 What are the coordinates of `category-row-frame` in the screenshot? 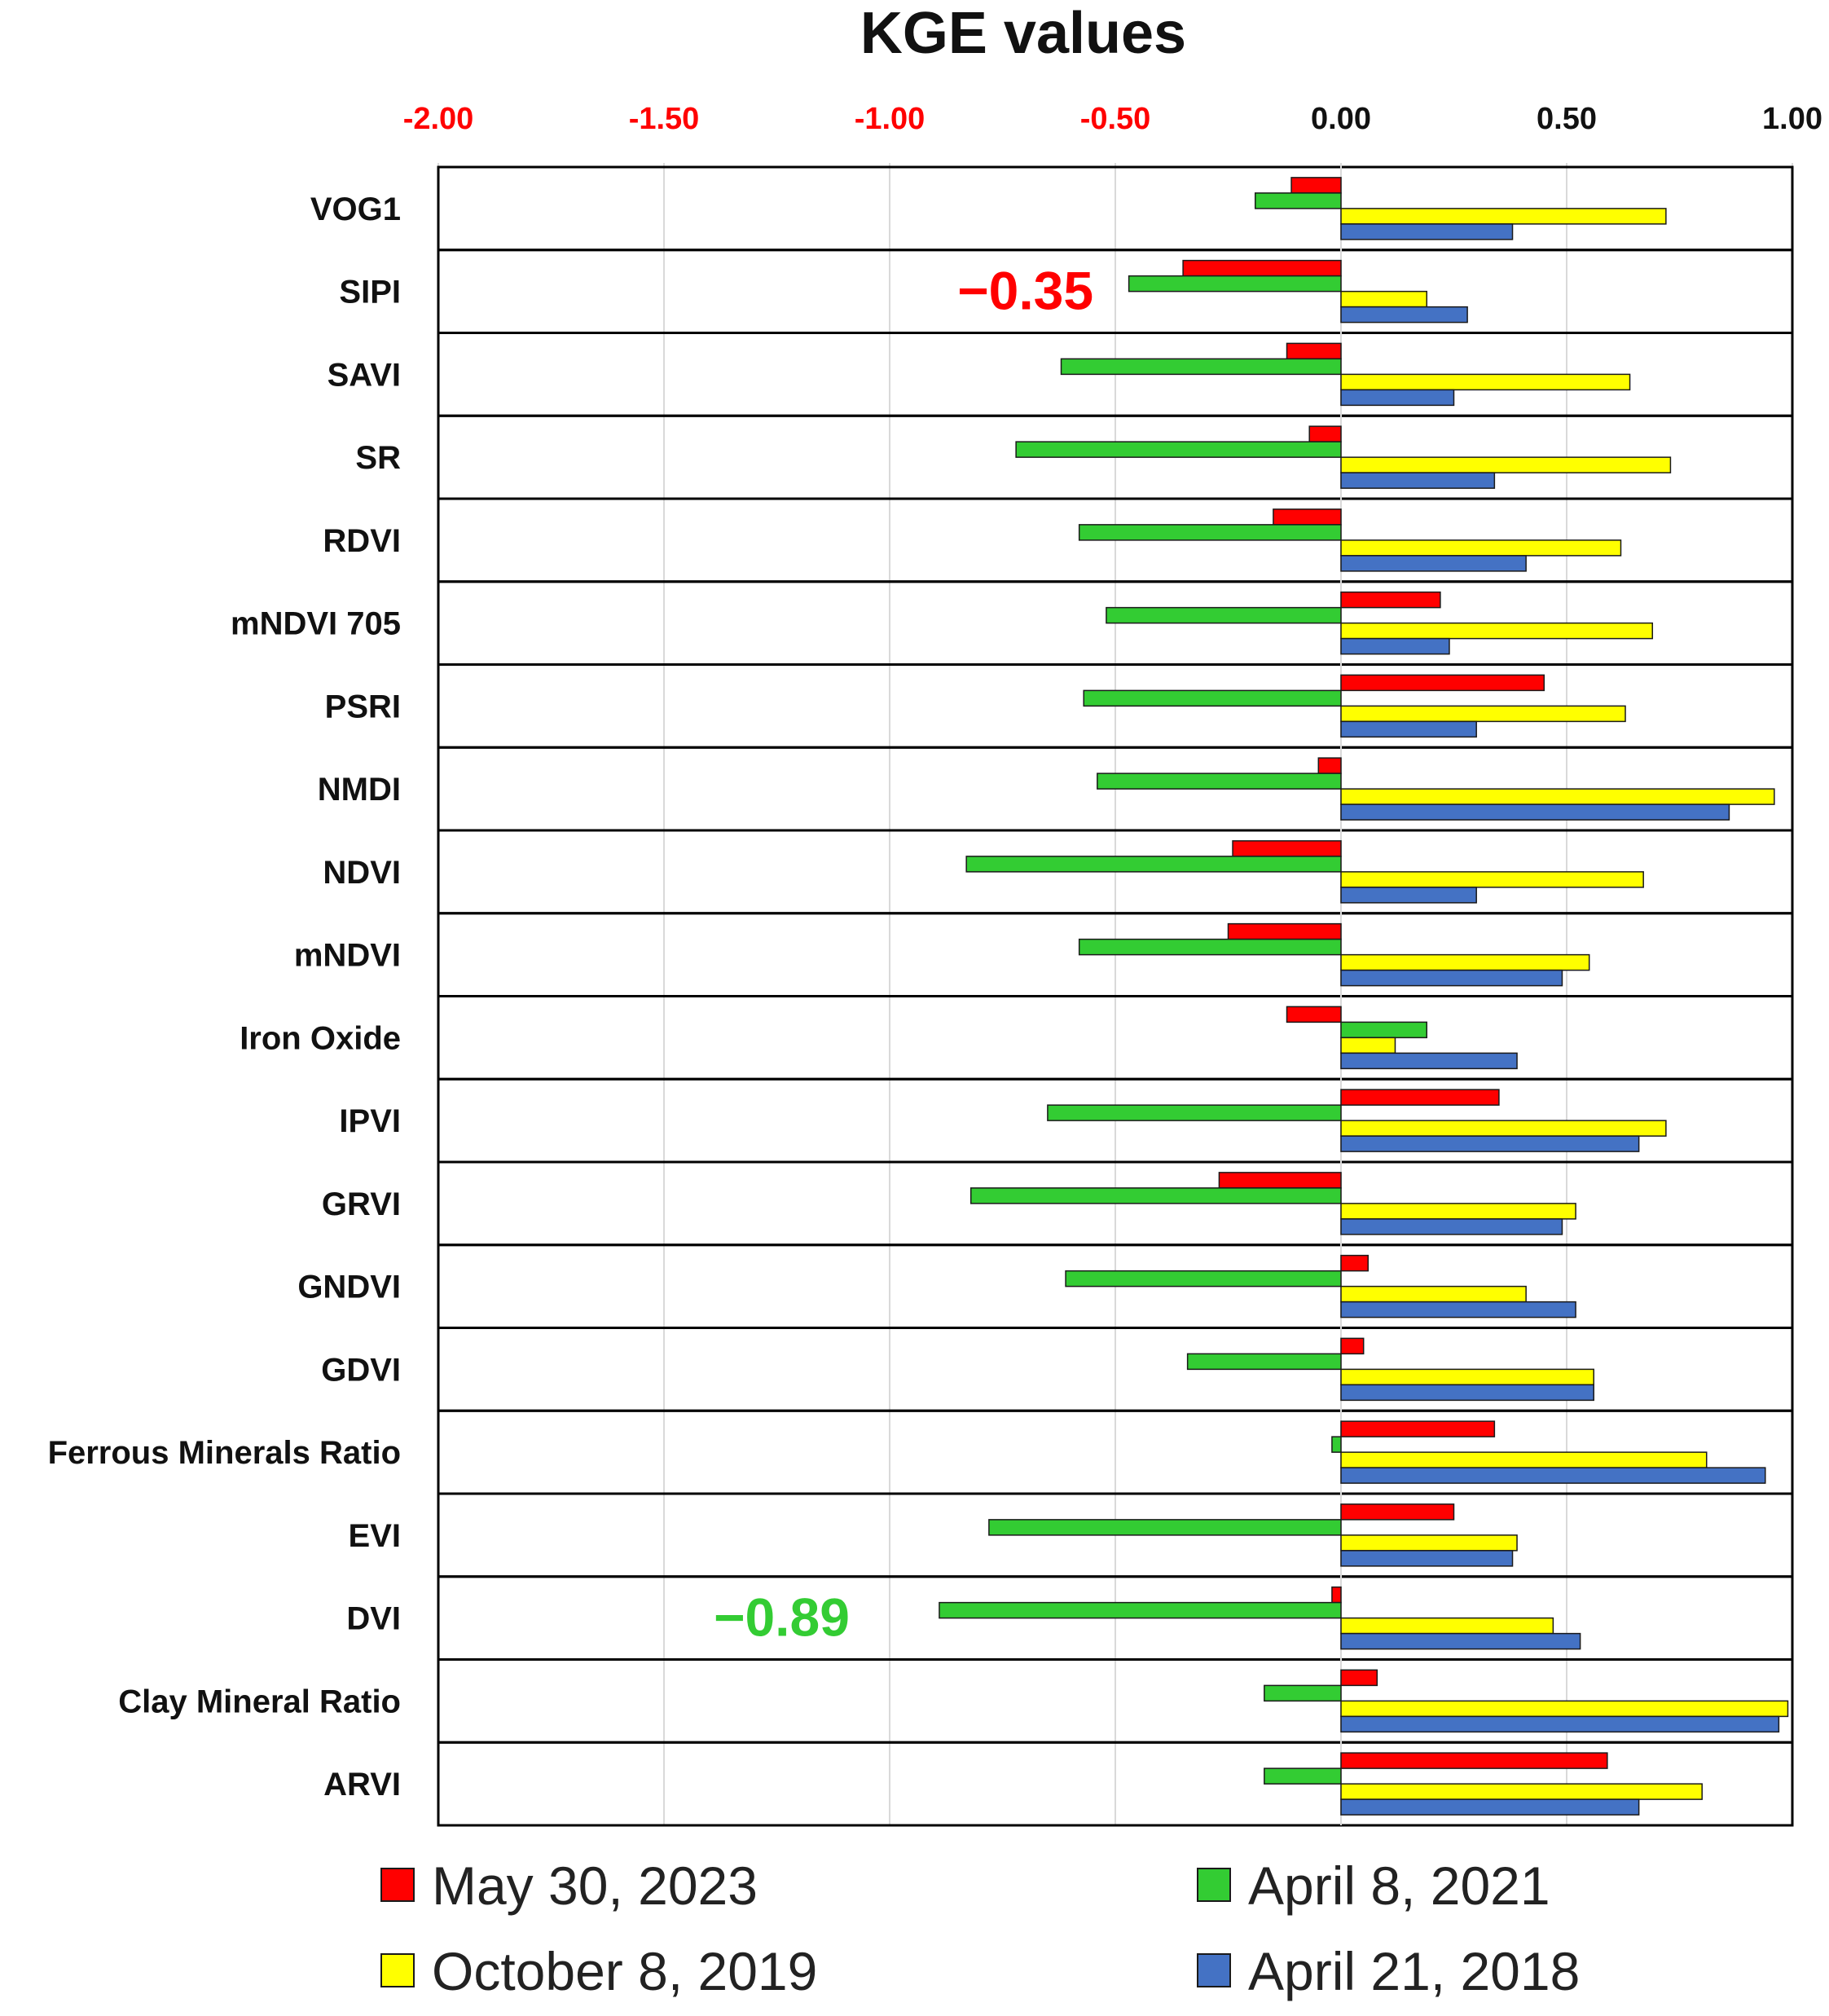 It's located at (1115, 1784).